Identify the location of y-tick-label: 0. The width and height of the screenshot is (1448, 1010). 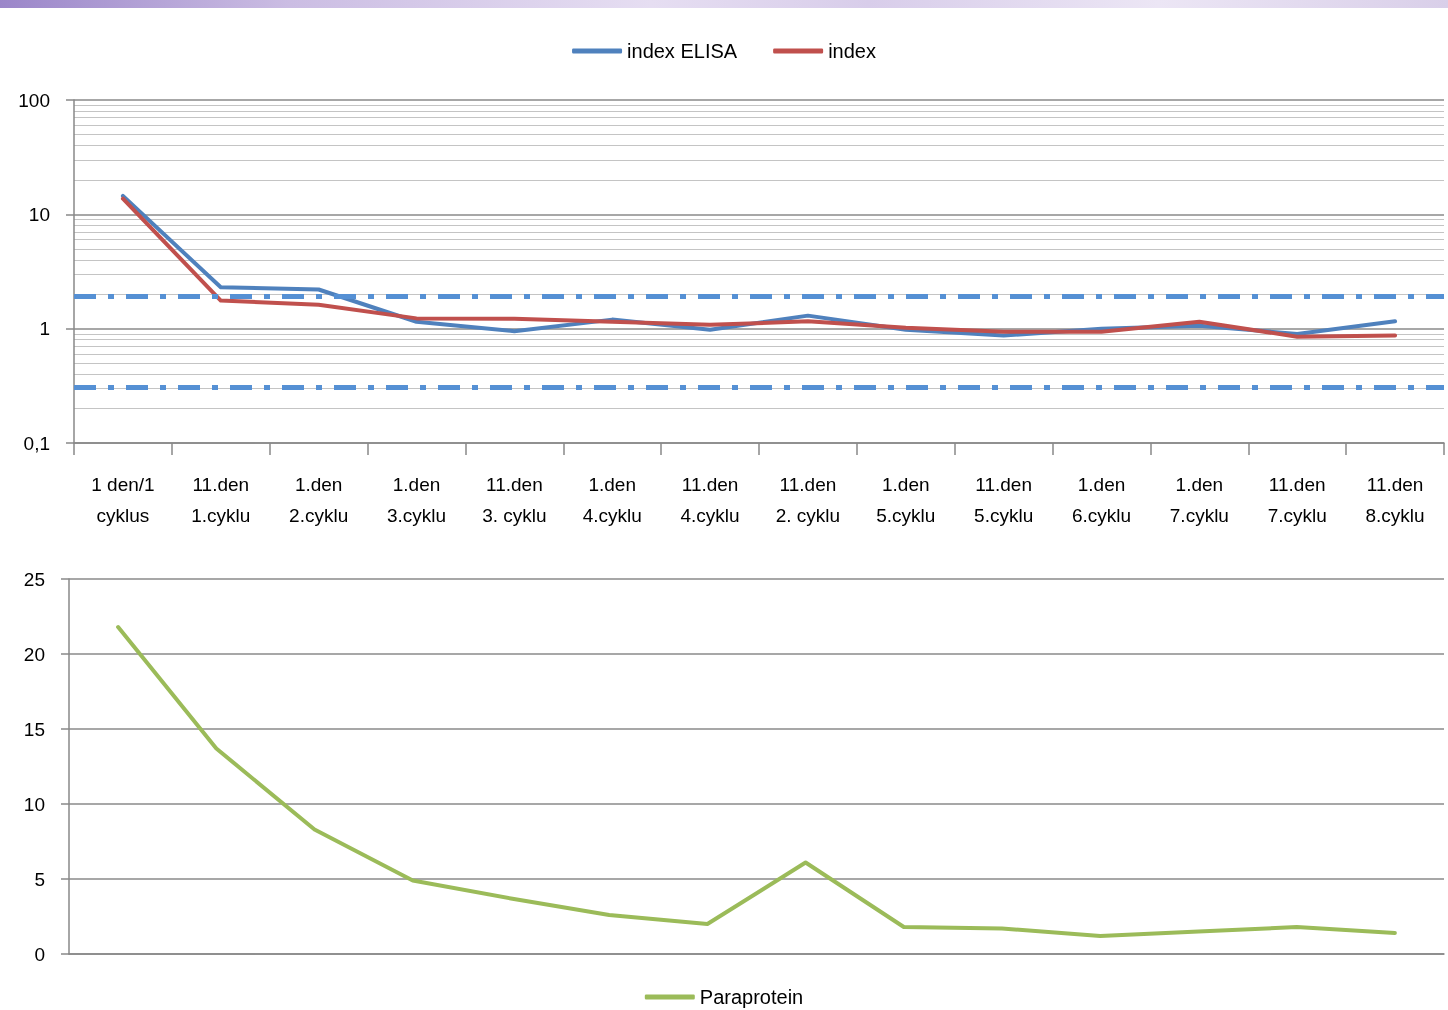
(39, 954).